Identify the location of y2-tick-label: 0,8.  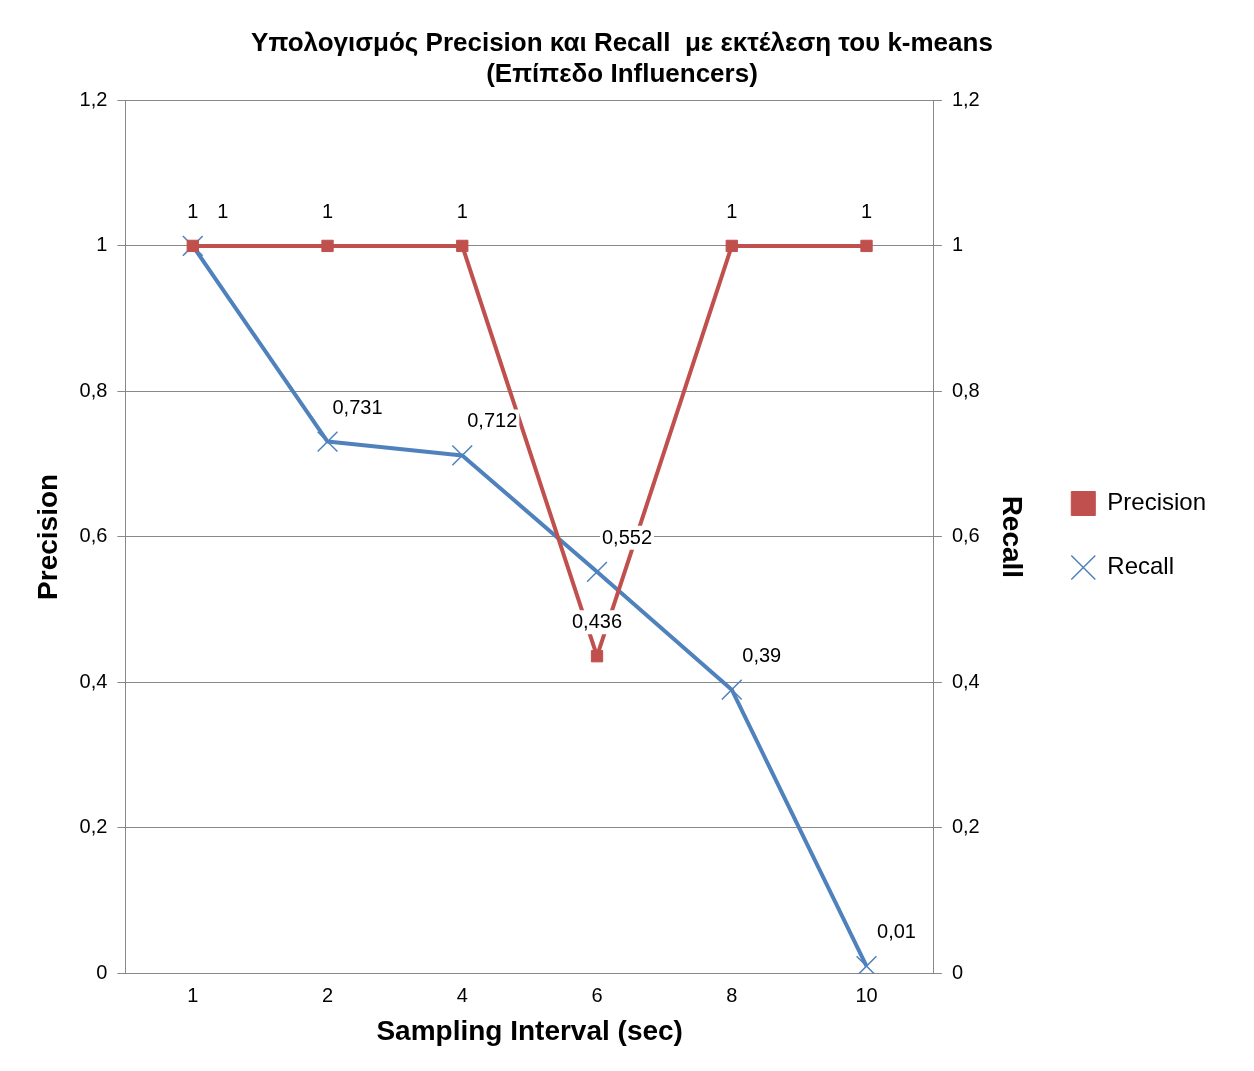
(965, 389).